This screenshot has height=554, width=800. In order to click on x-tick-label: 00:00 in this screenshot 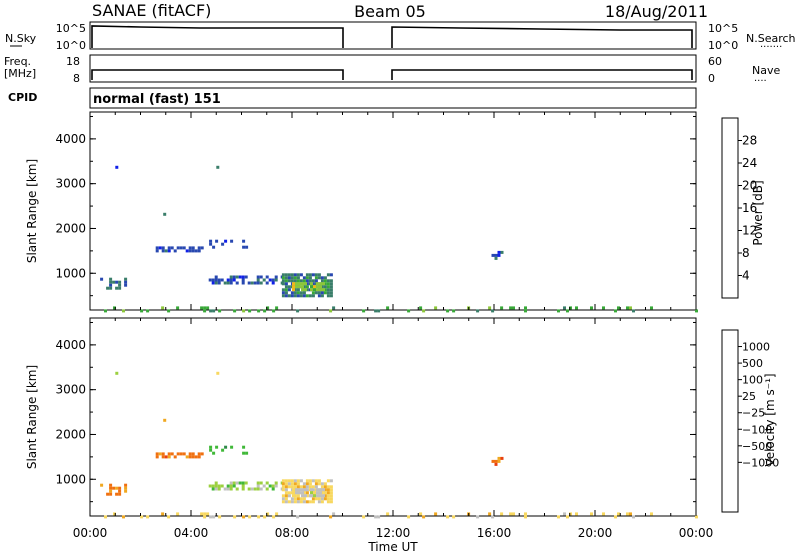, I will do `click(90, 533)`.